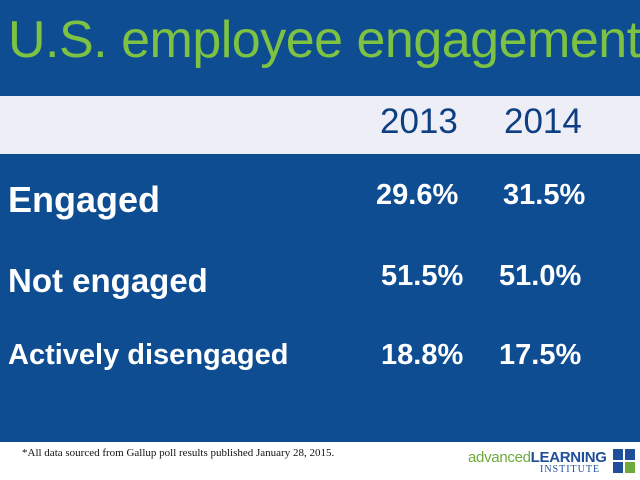 The width and height of the screenshot is (640, 480). What do you see at coordinates (422, 355) in the screenshot?
I see `actively-disengaged-2013-value: 18.8%` at bounding box center [422, 355].